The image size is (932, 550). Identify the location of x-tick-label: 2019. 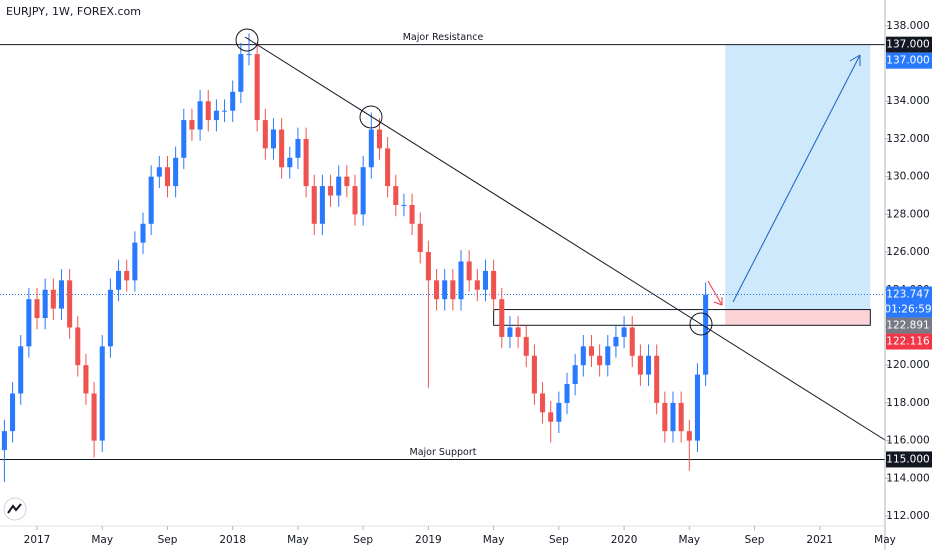
(428, 540).